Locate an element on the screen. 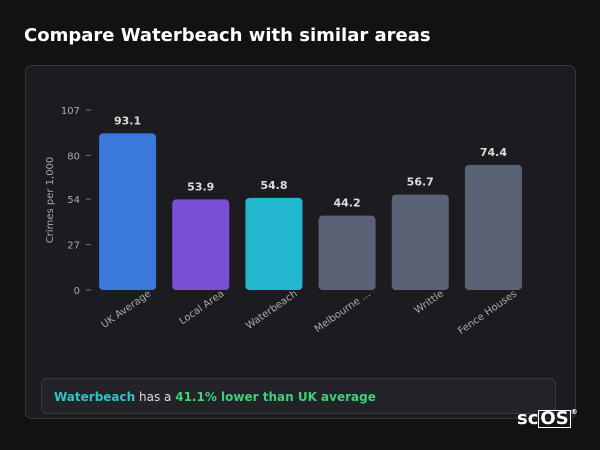 This screenshot has height=450, width=600. logo: sc OS ® is located at coordinates (547, 418).